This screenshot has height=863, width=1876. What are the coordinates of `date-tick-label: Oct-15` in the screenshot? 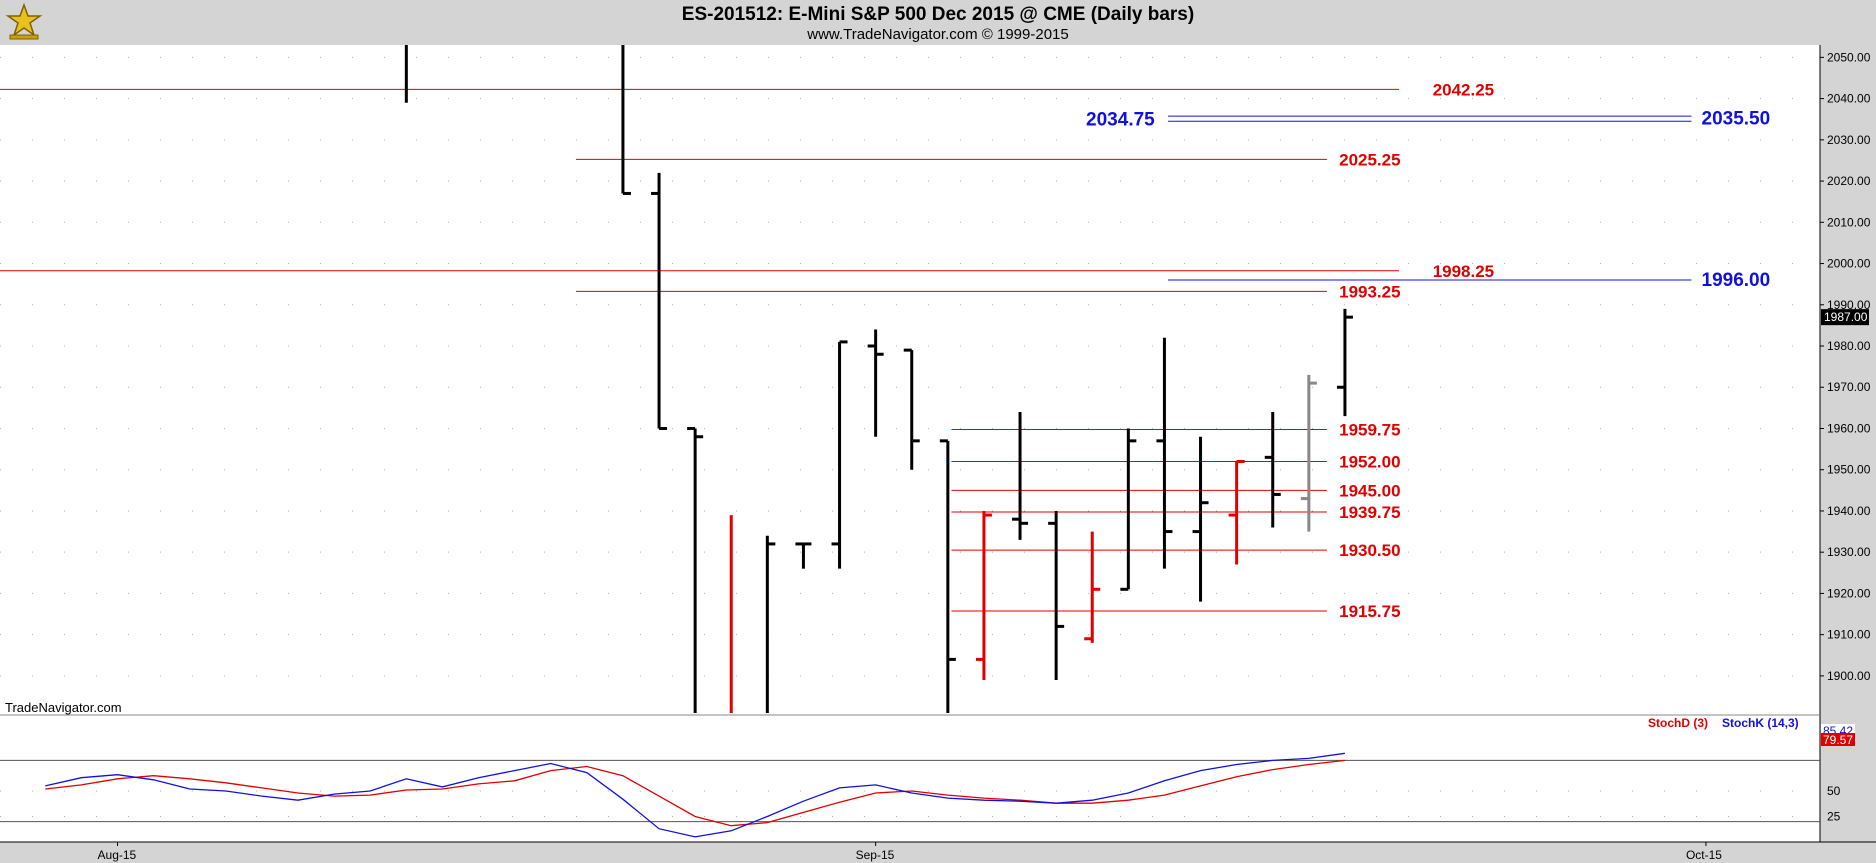 It's located at (1704, 855).